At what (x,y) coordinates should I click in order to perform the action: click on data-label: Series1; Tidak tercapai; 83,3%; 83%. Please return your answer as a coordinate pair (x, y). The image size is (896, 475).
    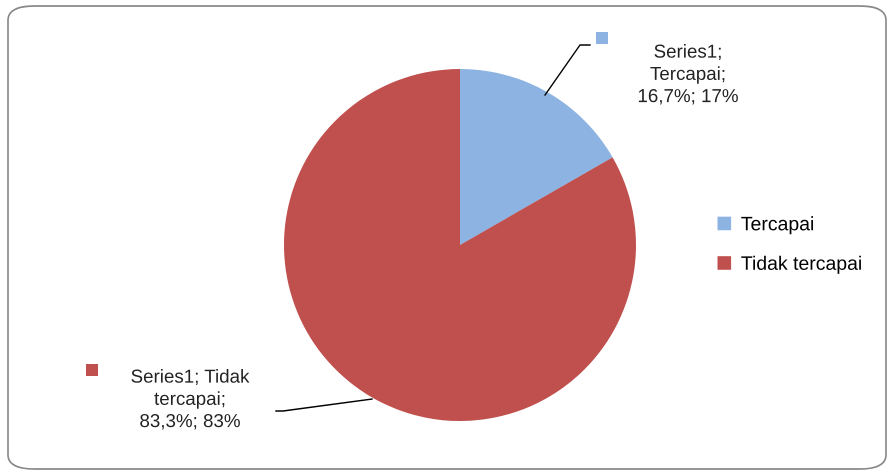
    Looking at the image, I should click on (190, 399).